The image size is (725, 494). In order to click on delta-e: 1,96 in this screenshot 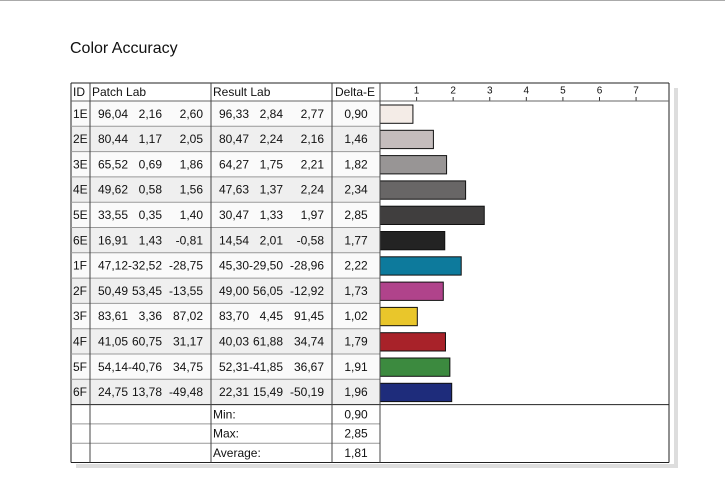, I will do `click(356, 392)`.